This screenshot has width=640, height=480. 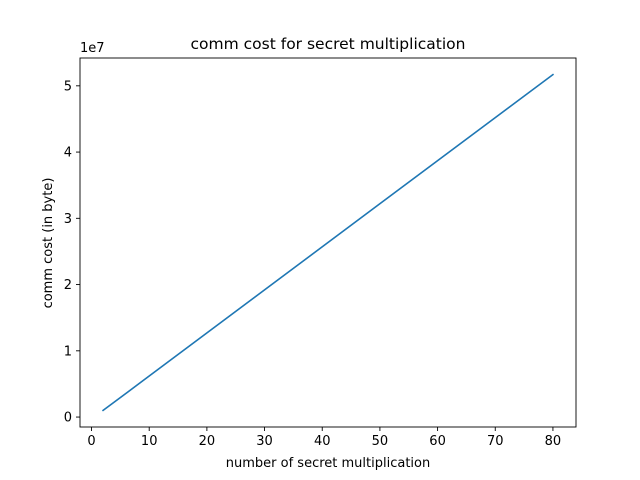 What do you see at coordinates (68, 351) in the screenshot?
I see `y-tick-label: 1` at bounding box center [68, 351].